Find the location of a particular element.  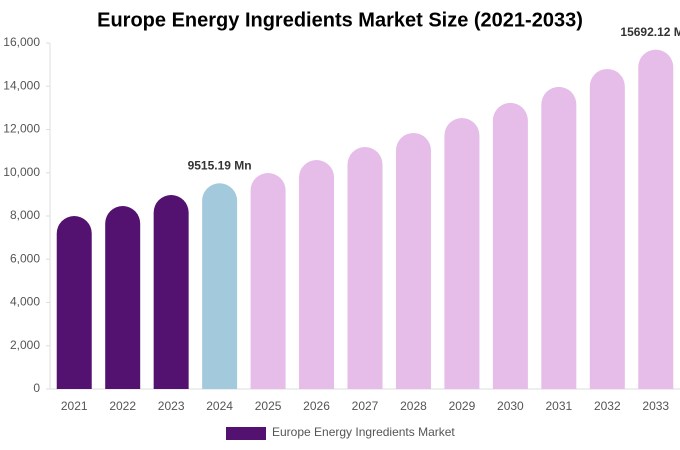

x-tick-label: 2022 is located at coordinates (122, 406).